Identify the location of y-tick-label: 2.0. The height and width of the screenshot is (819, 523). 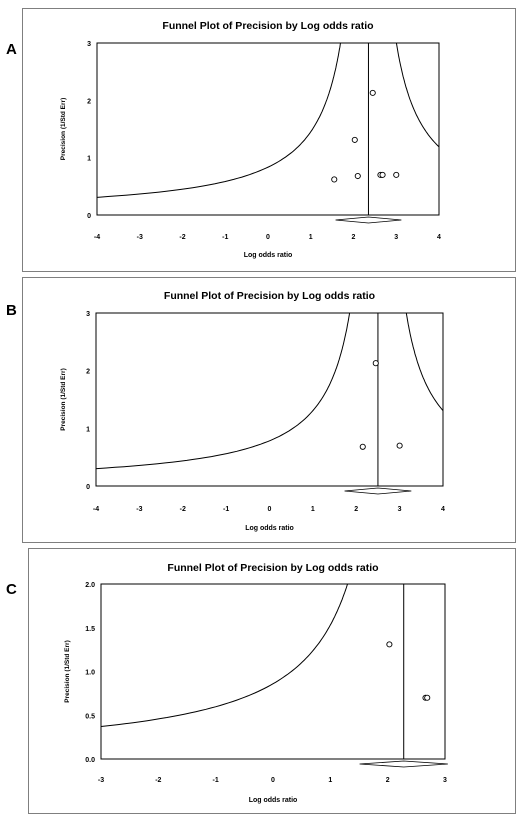
(90, 585).